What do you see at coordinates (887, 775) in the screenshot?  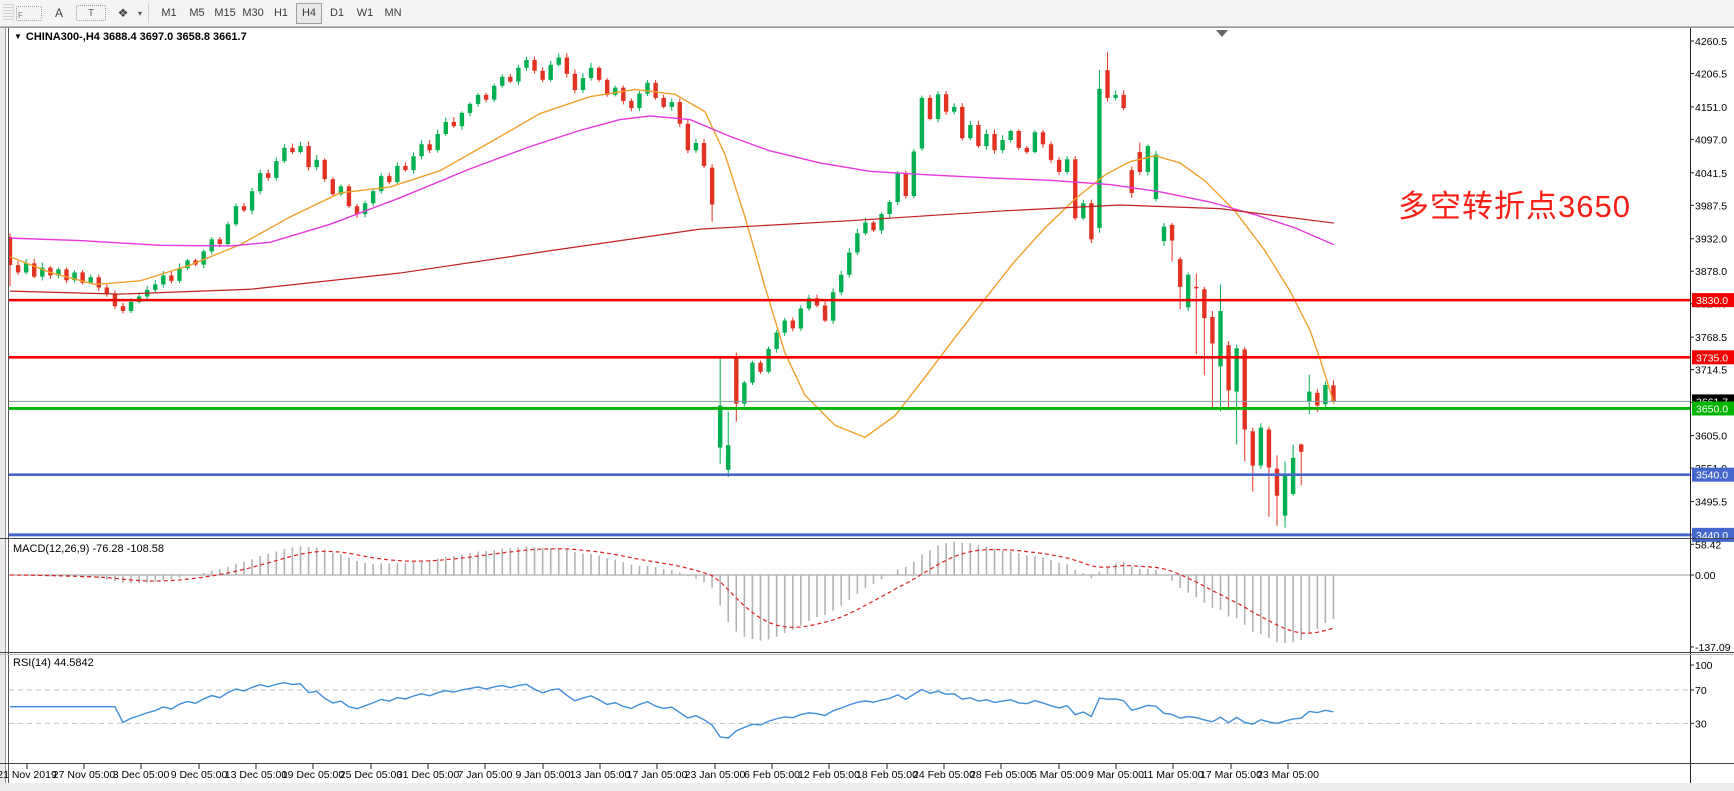 I see `time-tick-label: 18 Feb 05:00` at bounding box center [887, 775].